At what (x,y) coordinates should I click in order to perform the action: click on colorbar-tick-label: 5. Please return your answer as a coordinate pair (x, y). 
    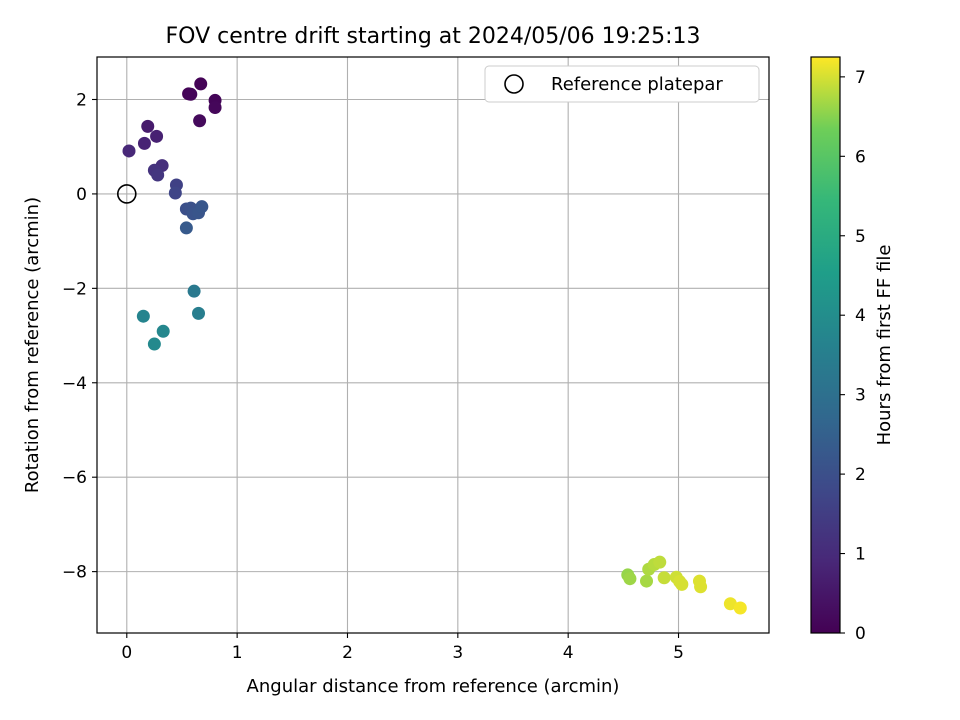
    Looking at the image, I should click on (860, 237).